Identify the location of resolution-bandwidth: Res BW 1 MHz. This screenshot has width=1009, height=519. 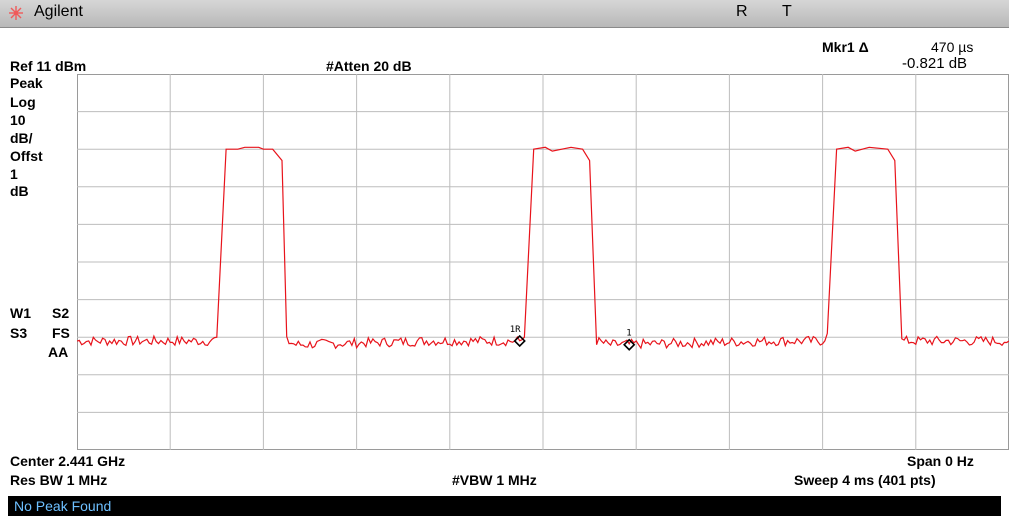
(59, 480).